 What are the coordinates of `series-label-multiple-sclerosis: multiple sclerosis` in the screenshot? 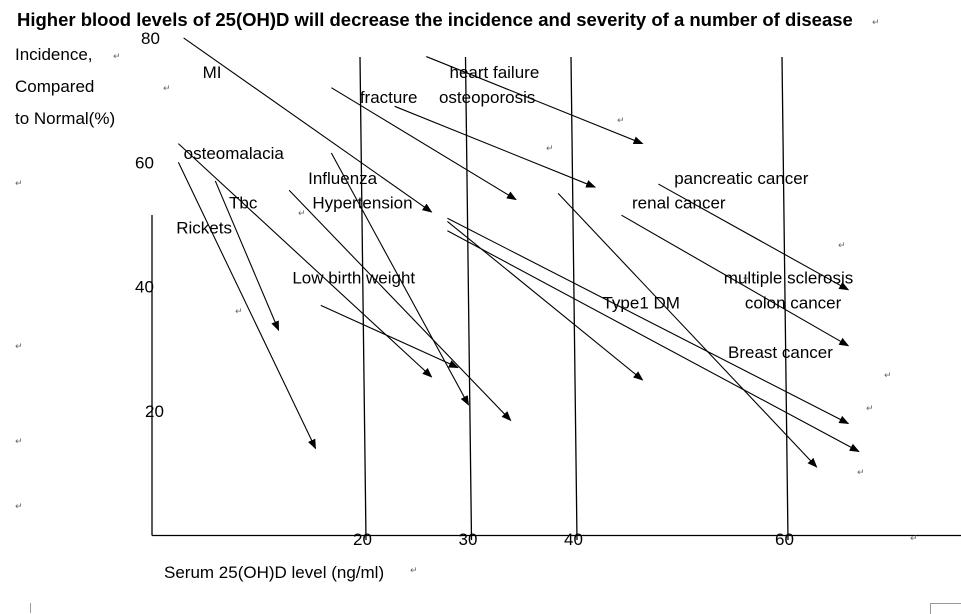 It's located at (788, 277).